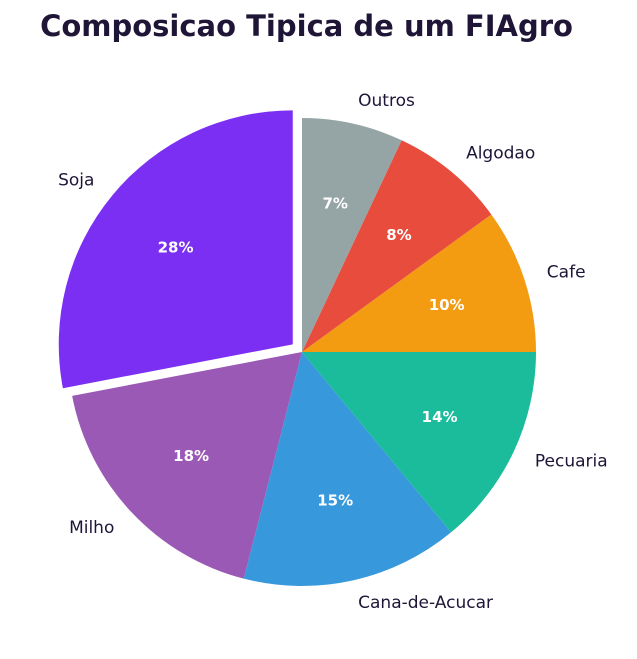 This screenshot has height=659, width=637. Describe the element at coordinates (176, 247) in the screenshot. I see `percent-label-soja: 28%` at that location.